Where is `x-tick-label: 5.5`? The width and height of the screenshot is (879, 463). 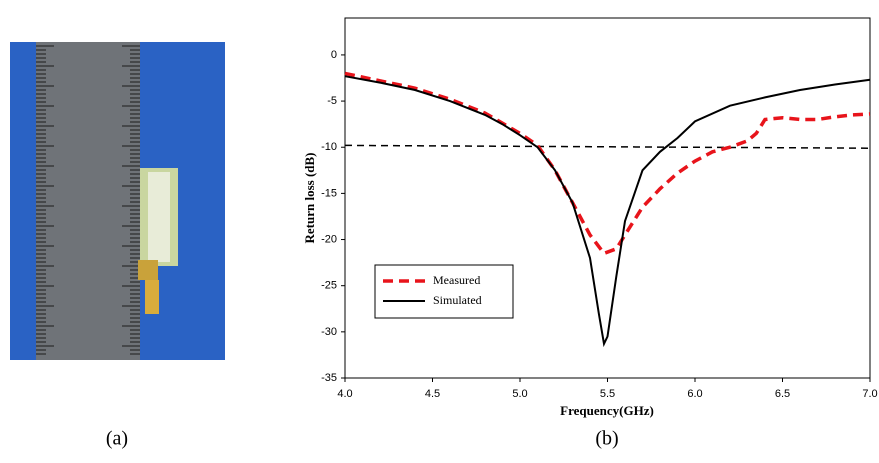 x-tick-label: 5.5 is located at coordinates (607, 394).